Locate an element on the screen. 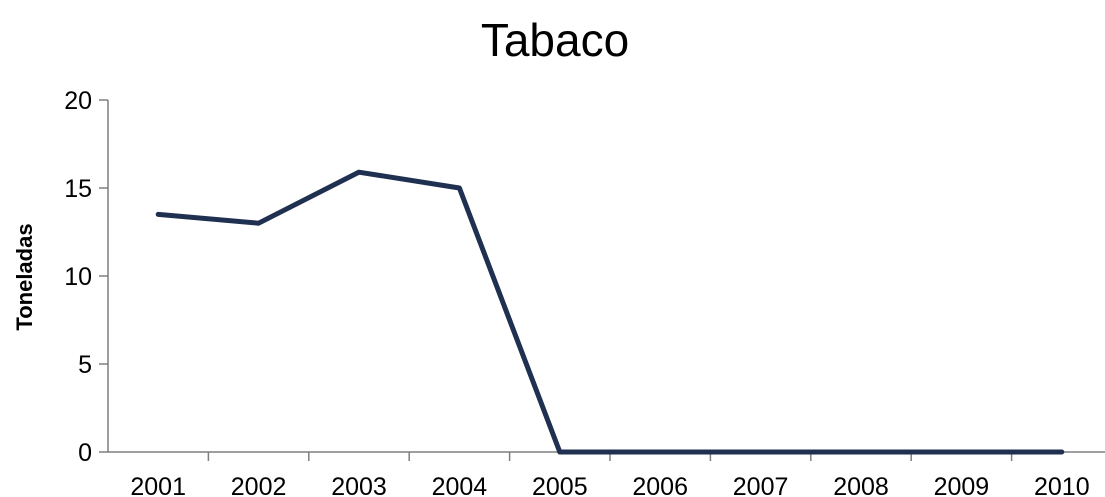 This screenshot has width=1105, height=497. y-tick-label: 20 is located at coordinates (78, 101).